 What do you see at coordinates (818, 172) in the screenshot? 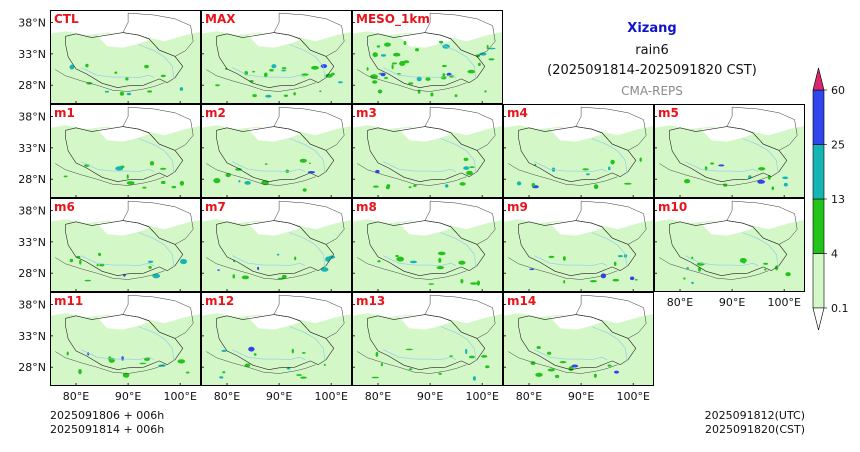
I see `colorbar-segment` at bounding box center [818, 172].